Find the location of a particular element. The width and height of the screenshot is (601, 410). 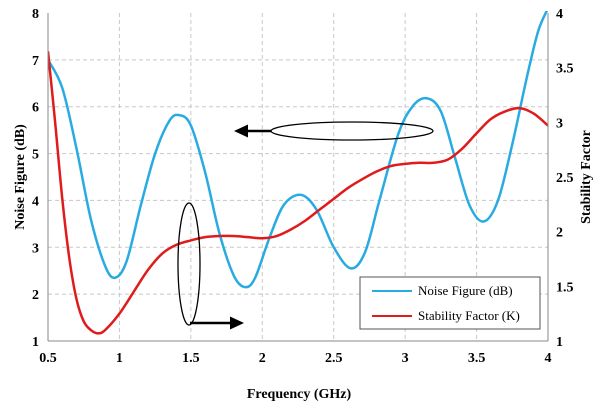

x-tick-label: 3 is located at coordinates (405, 358).